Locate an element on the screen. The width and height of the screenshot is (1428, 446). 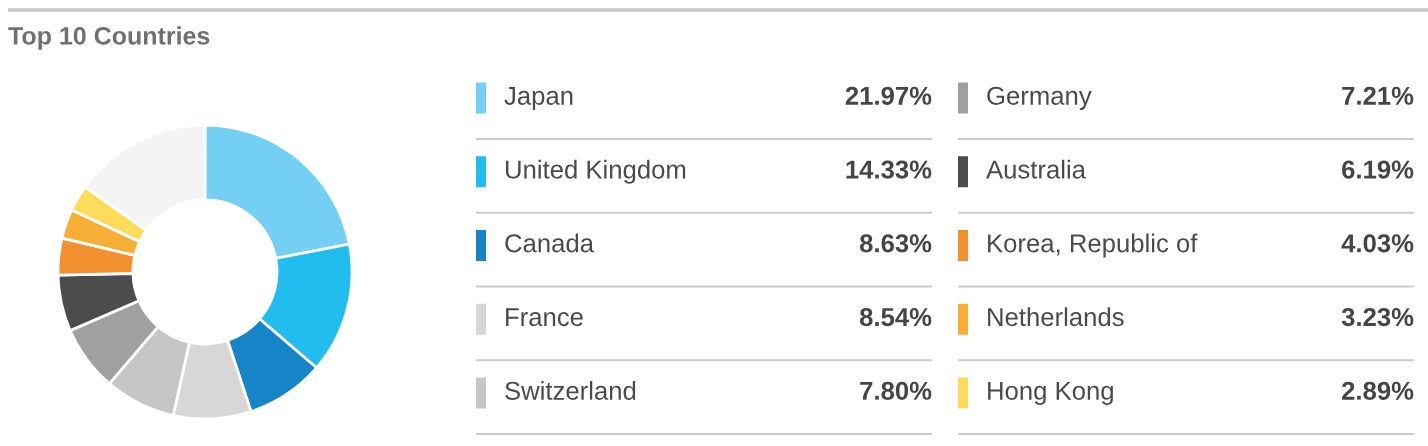
data-label: 2.89% is located at coordinates (1378, 390).